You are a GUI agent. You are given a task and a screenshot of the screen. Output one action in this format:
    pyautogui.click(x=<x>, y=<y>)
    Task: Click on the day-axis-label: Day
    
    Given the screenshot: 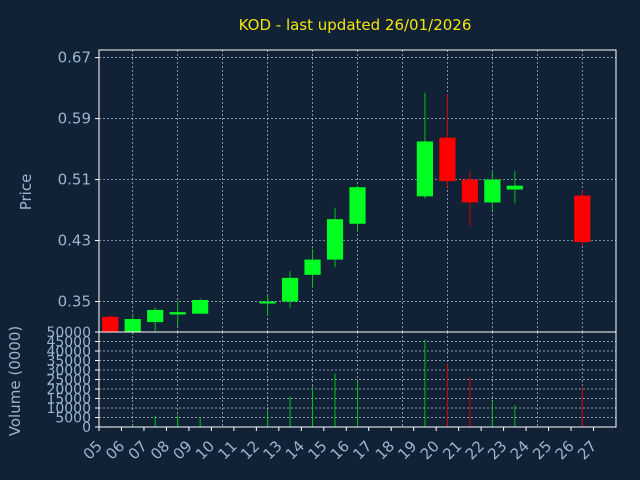 What is the action you would take?
    pyautogui.click(x=348, y=467)
    